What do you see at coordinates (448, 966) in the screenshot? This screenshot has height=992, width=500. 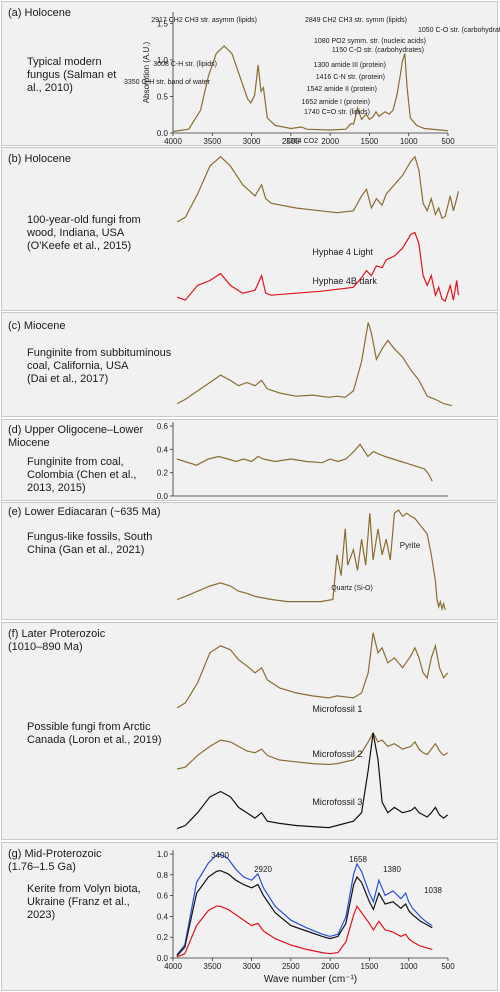 I see `chart-g-x-tick-label: 500` at bounding box center [448, 966].